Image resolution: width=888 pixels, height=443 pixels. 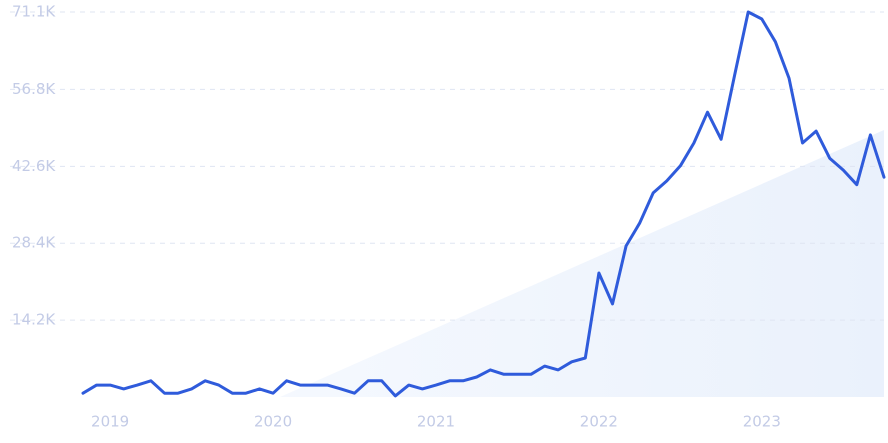 What do you see at coordinates (34, 12) in the screenshot?
I see `y-tick-label: 71.1K` at bounding box center [34, 12].